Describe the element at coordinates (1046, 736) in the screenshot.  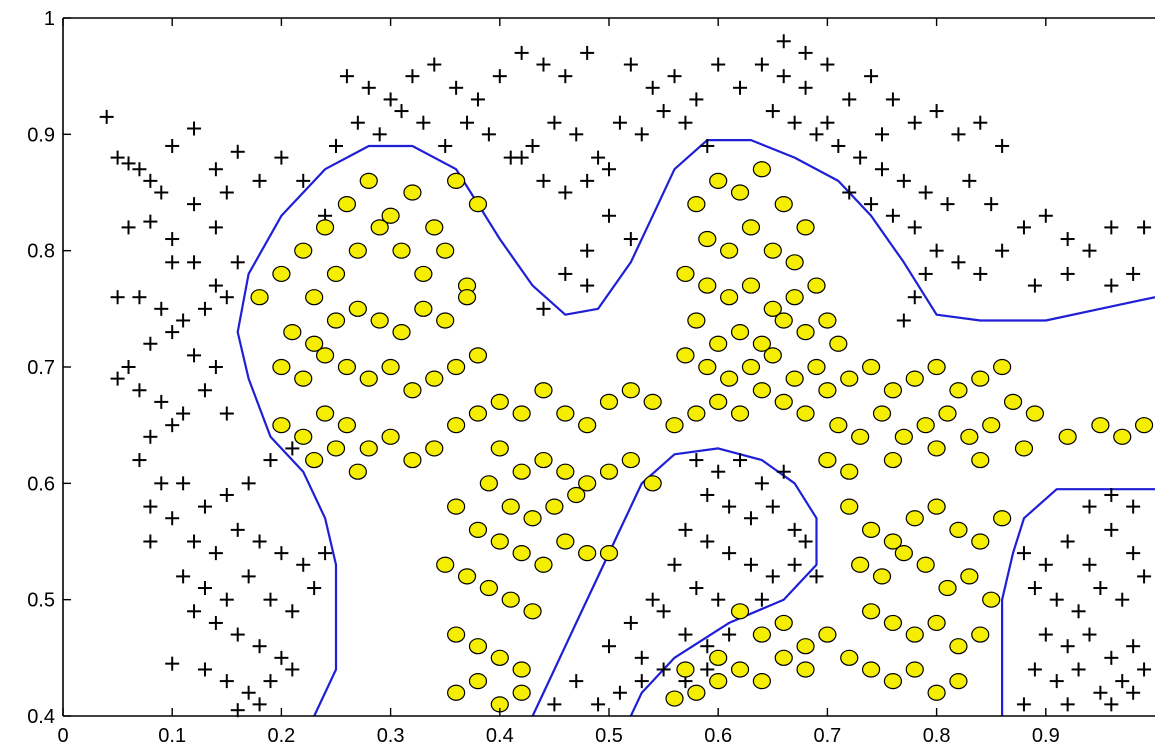
I see `x-tick-label: 0.9` at that location.